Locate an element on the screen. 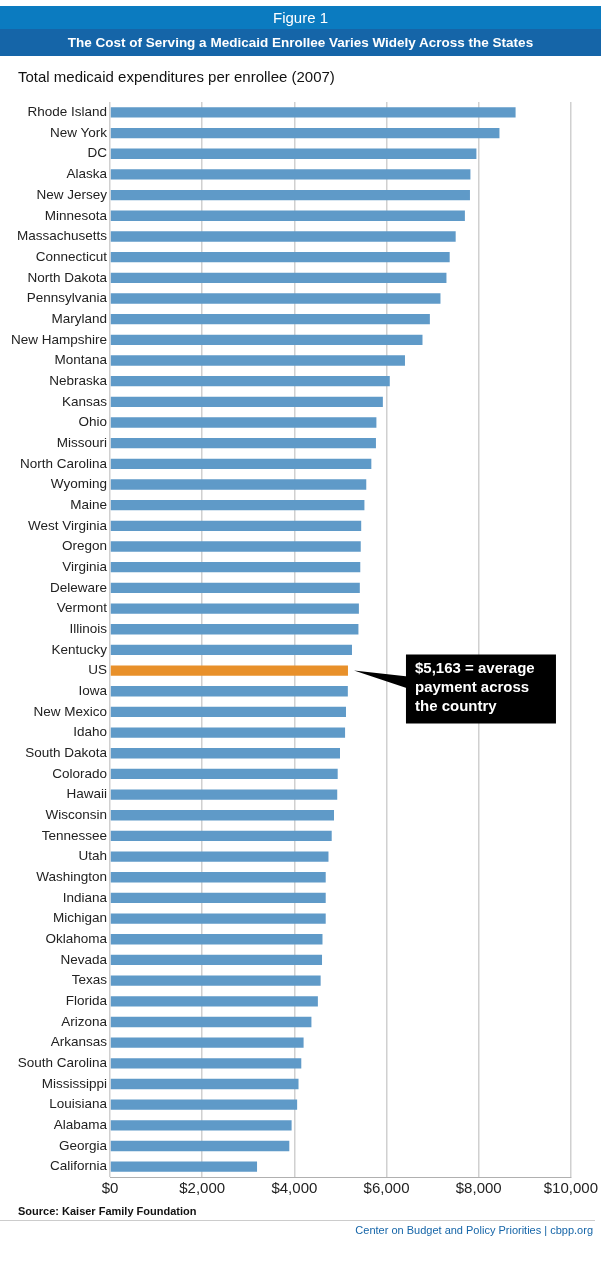  y-tick-label: Missouri is located at coordinates (82, 442).